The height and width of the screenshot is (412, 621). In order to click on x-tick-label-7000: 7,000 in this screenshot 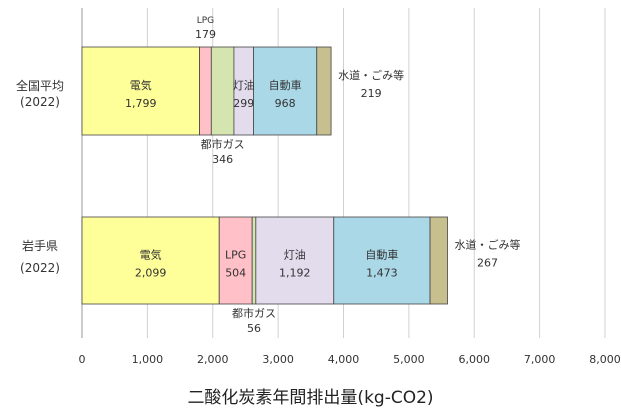, I will do `click(540, 359)`.